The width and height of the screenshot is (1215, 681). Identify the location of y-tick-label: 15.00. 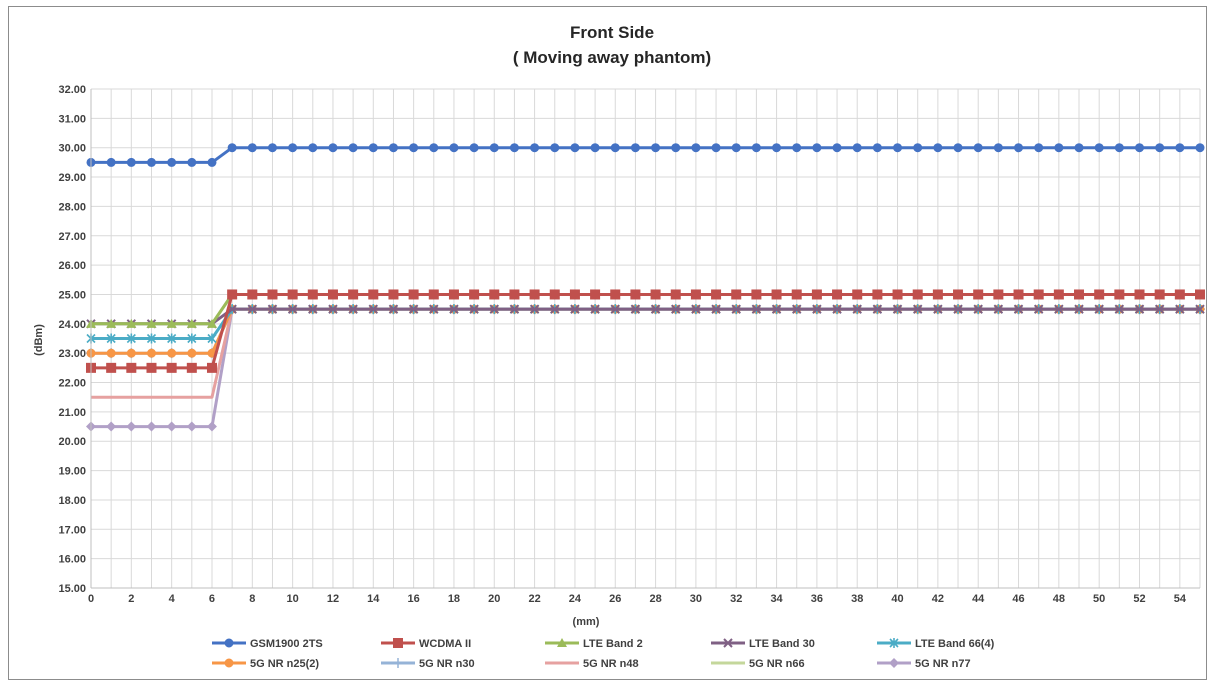
(72, 589).